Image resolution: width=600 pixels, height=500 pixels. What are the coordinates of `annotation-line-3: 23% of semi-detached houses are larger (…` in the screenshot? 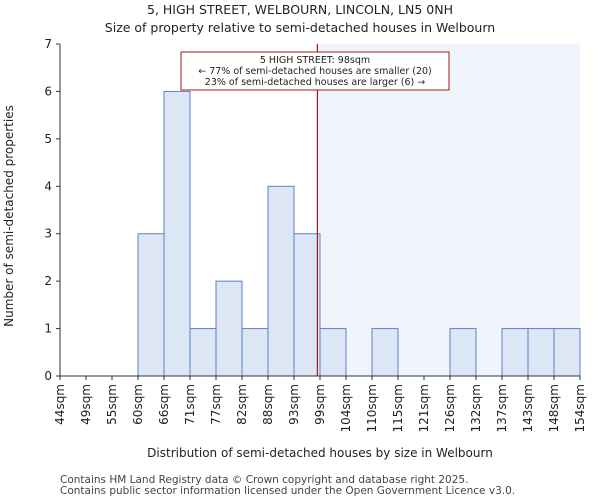 It's located at (315, 82).